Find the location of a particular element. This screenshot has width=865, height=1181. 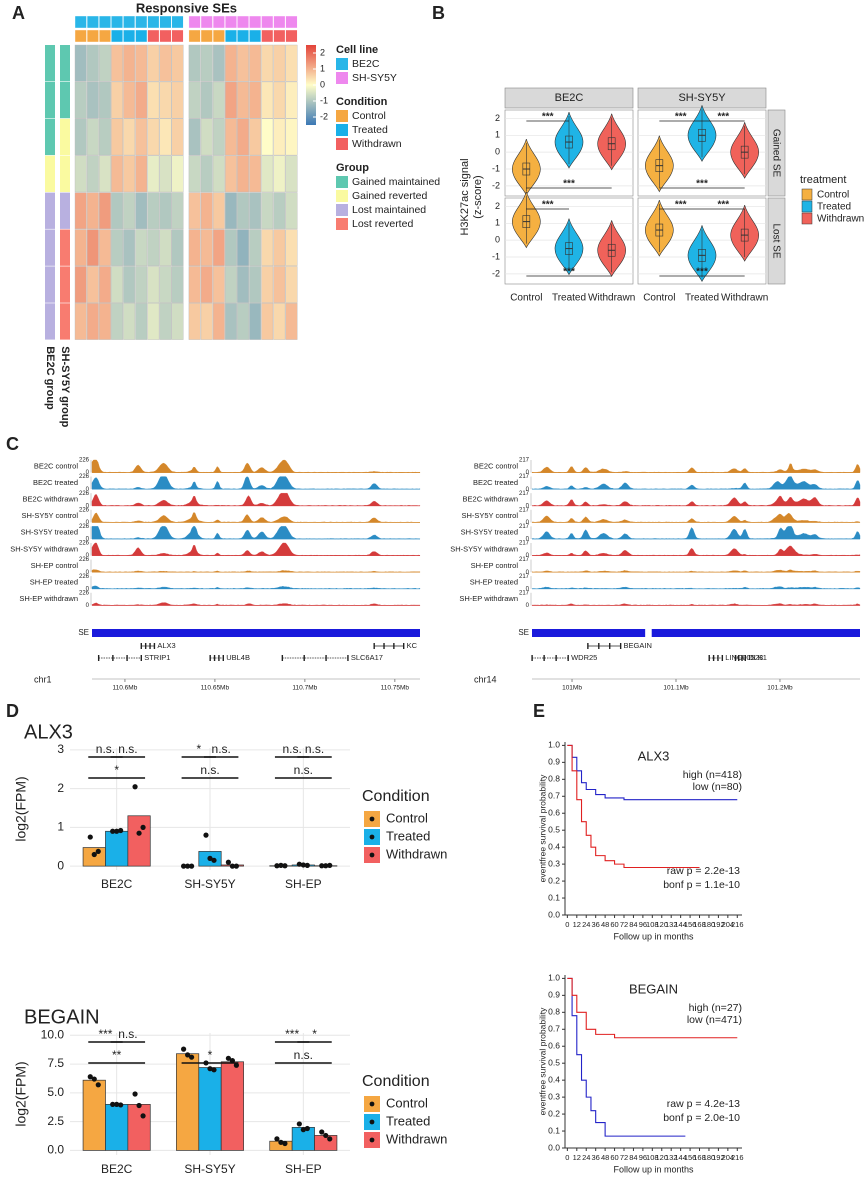

x-tick-label: 96 is located at coordinates (643, 924).